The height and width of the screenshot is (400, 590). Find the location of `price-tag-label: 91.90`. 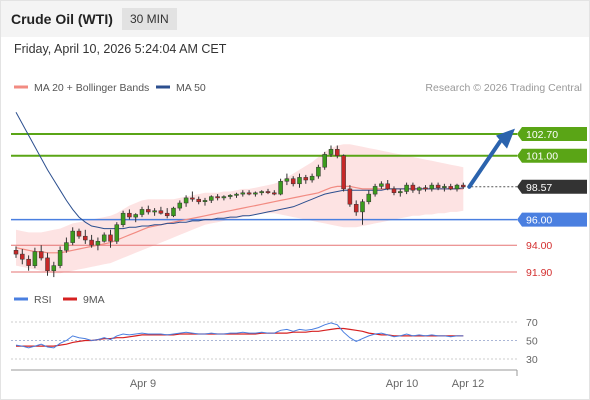

price-tag-label: 91.90 is located at coordinates (539, 273).